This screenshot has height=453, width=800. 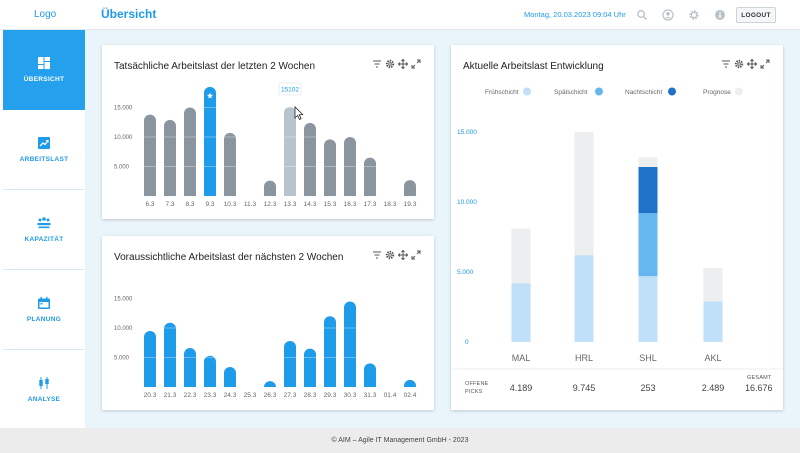 I want to click on sidebar-item-label: KAPAZITÄT, so click(x=44, y=239).